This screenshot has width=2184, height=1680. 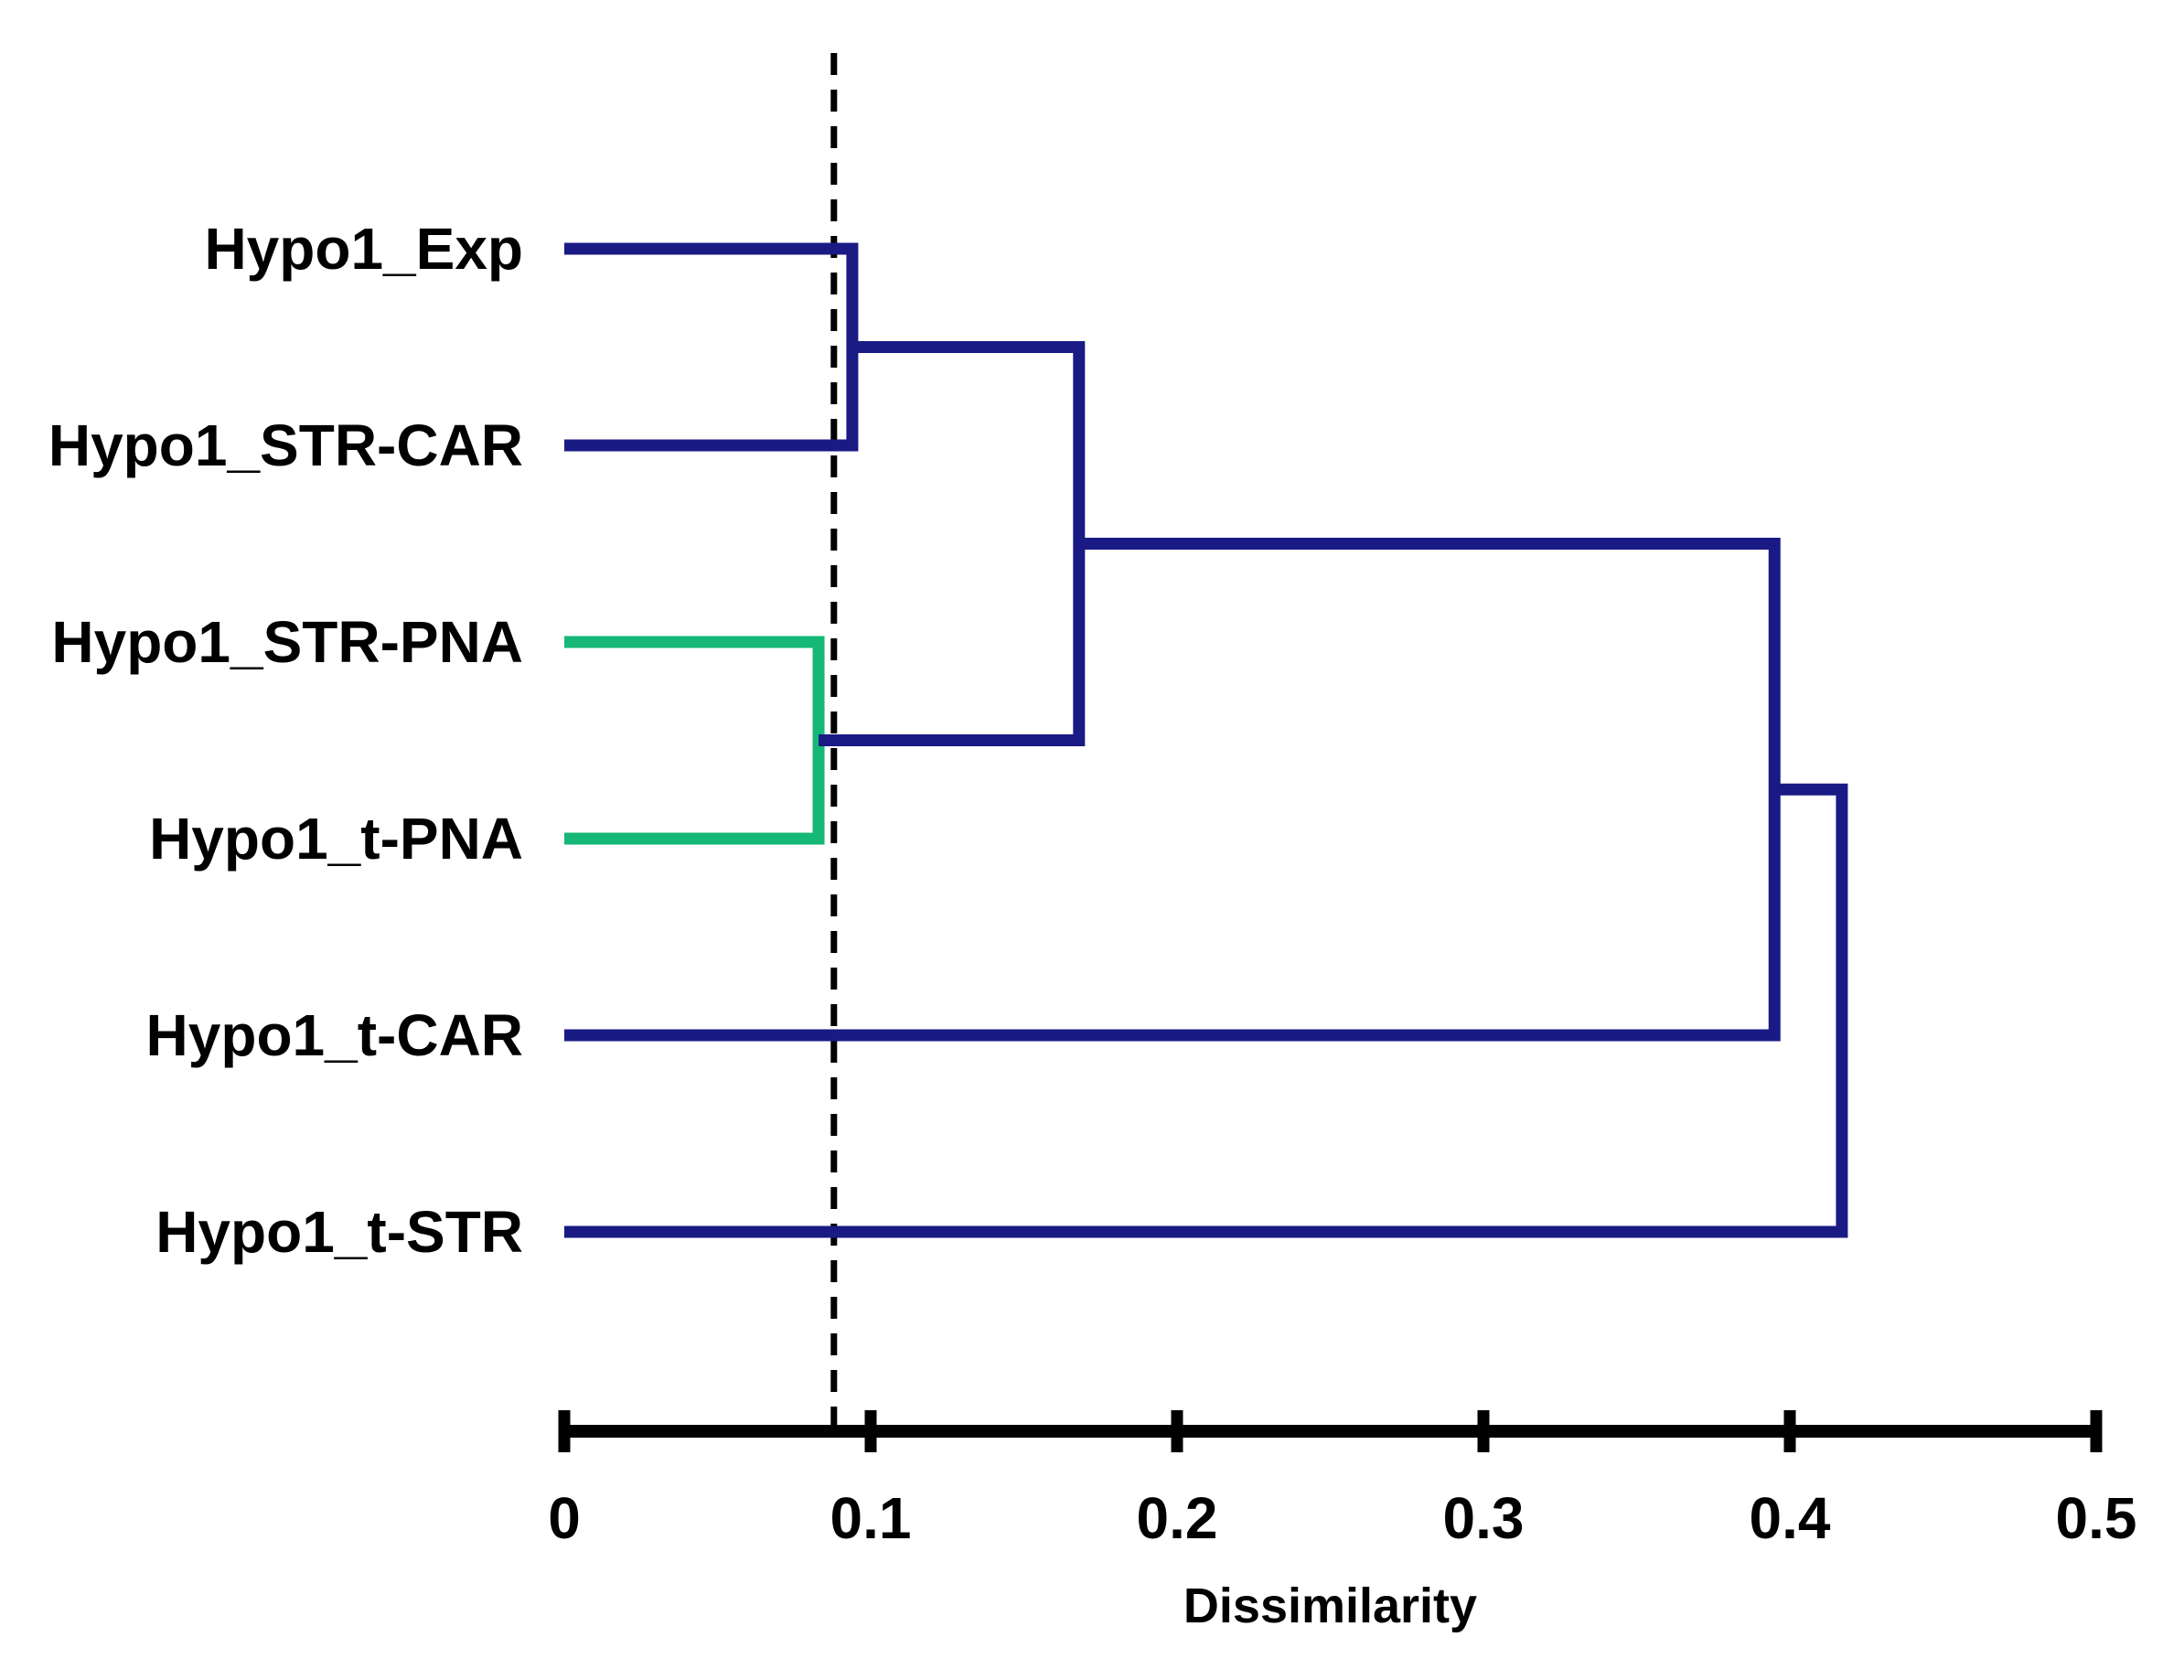 I want to click on x-axis-title: Dissimilarity, so click(x=1330, y=1605).